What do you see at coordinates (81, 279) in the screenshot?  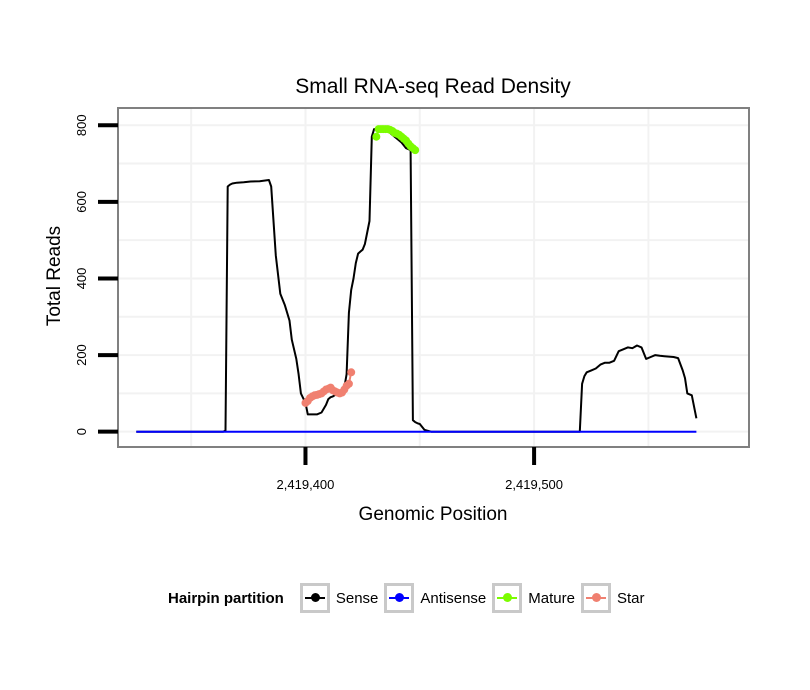 I see `y-tick-label: 400` at bounding box center [81, 279].